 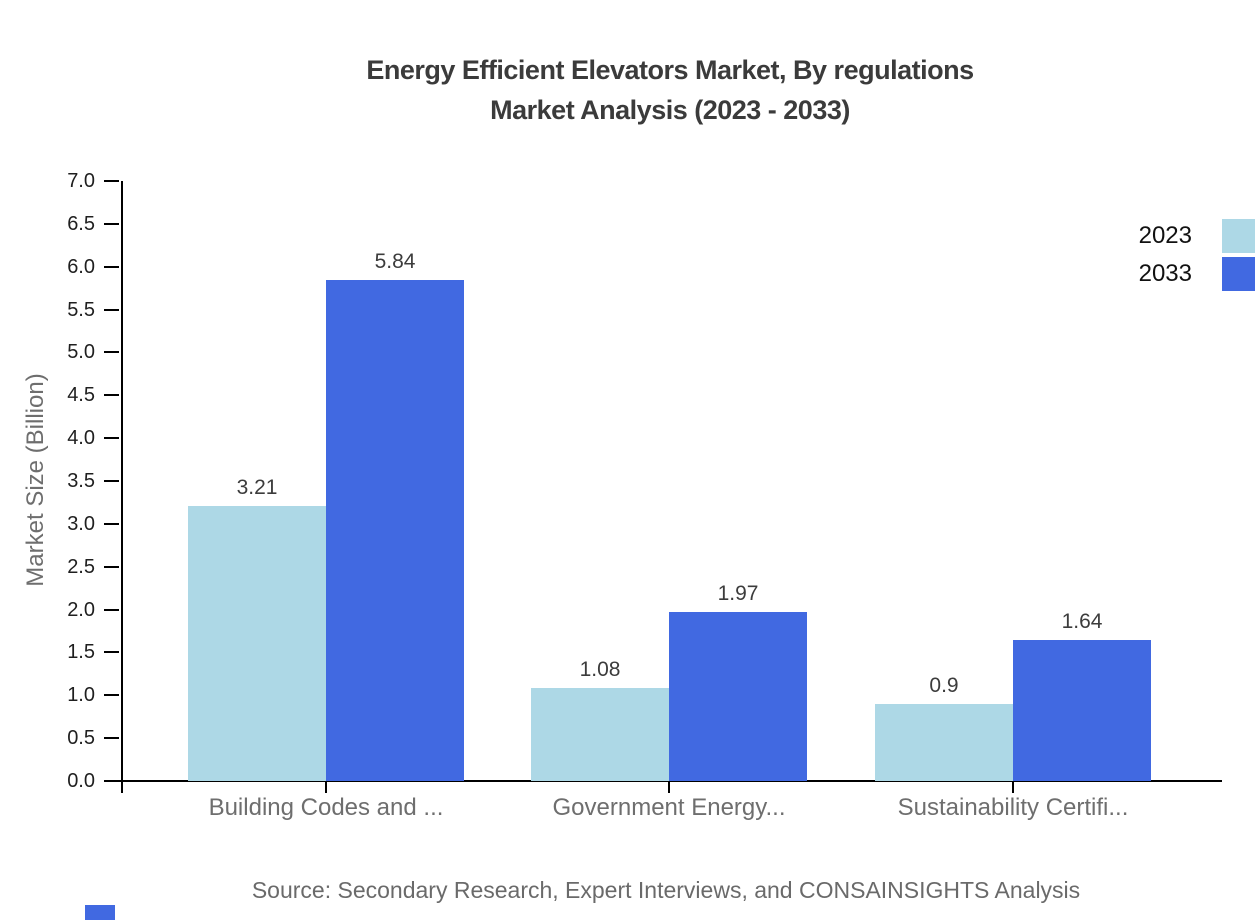 I want to click on y-tick-label: 4.5, so click(x=81, y=395).